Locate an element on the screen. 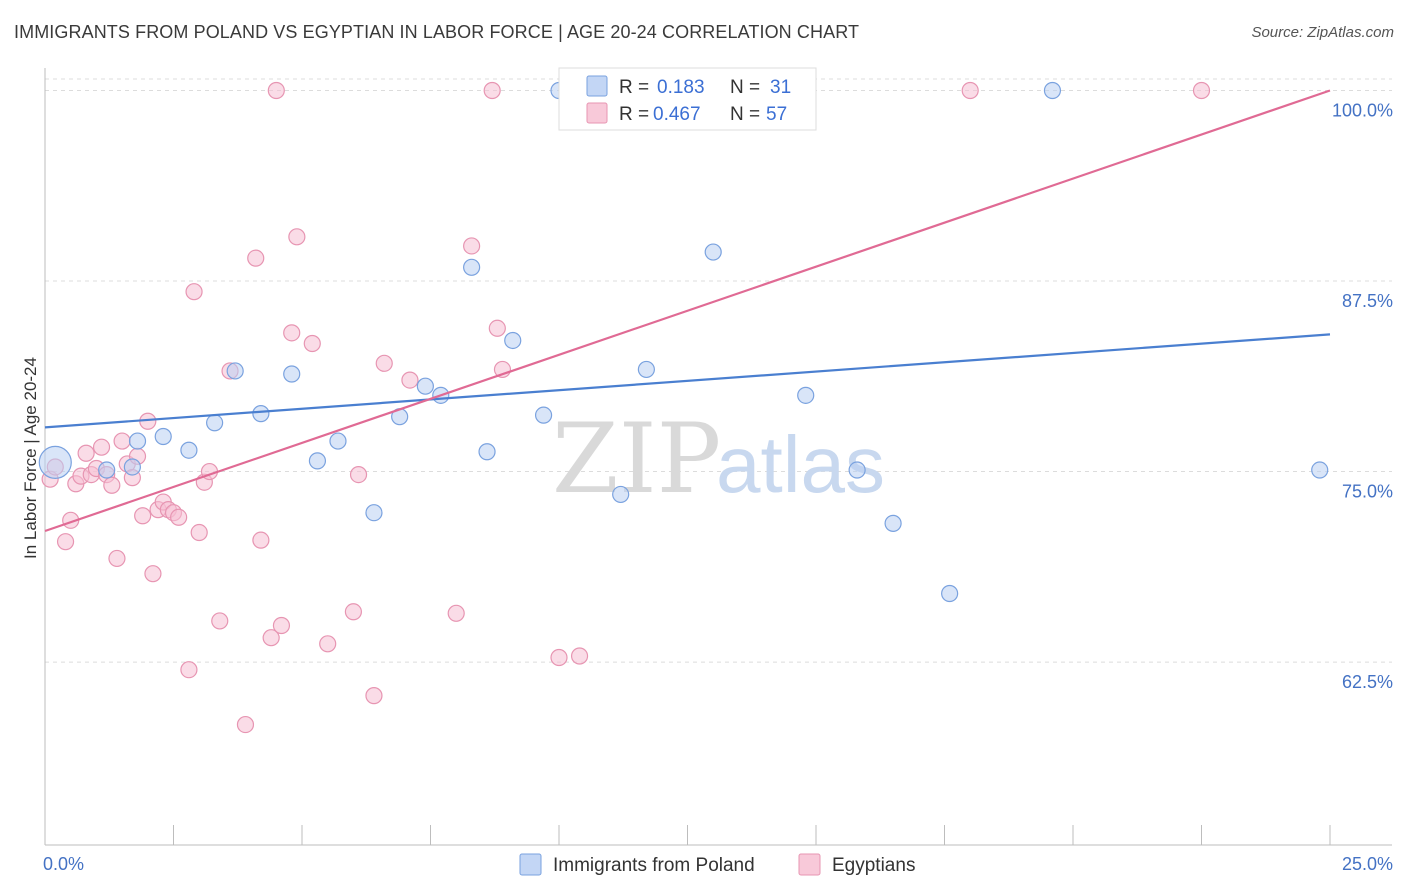  y-tick-label-1: 75.0% is located at coordinates (1367, 492).